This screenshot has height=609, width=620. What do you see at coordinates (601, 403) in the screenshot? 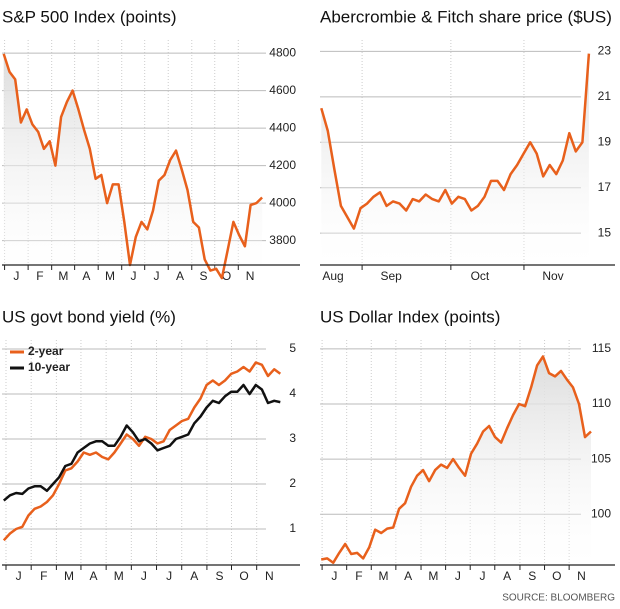
I see `y-tick-label: 110` at bounding box center [601, 403].